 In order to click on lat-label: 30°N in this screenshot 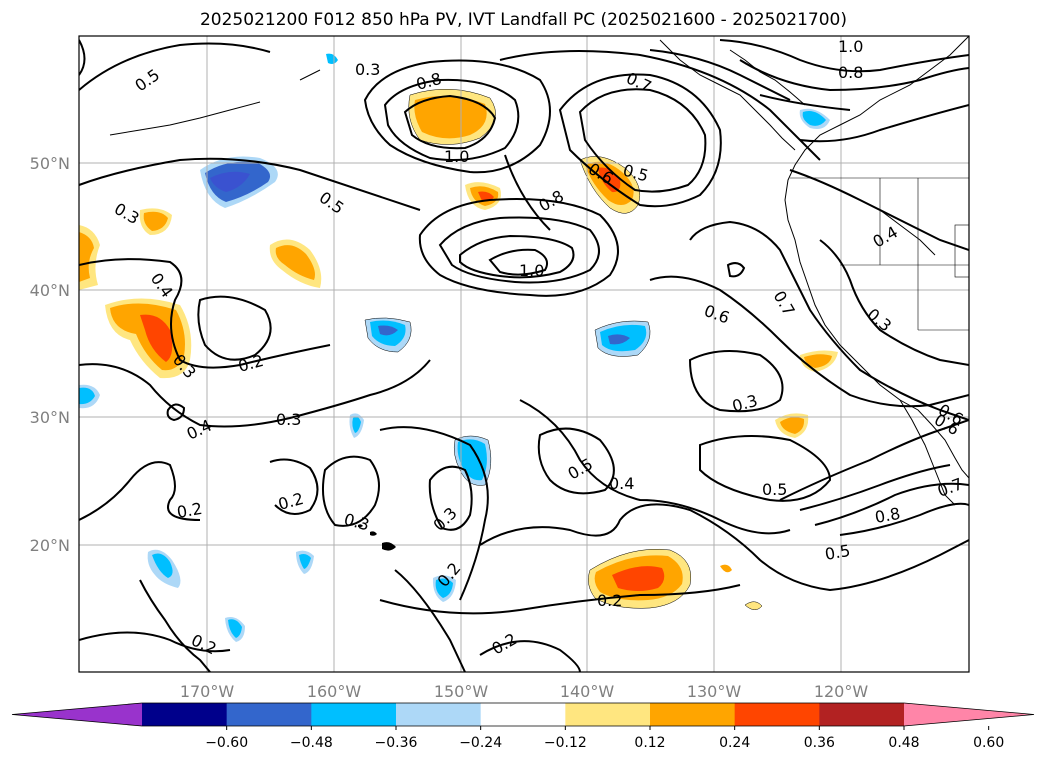, I will do `click(50, 417)`.